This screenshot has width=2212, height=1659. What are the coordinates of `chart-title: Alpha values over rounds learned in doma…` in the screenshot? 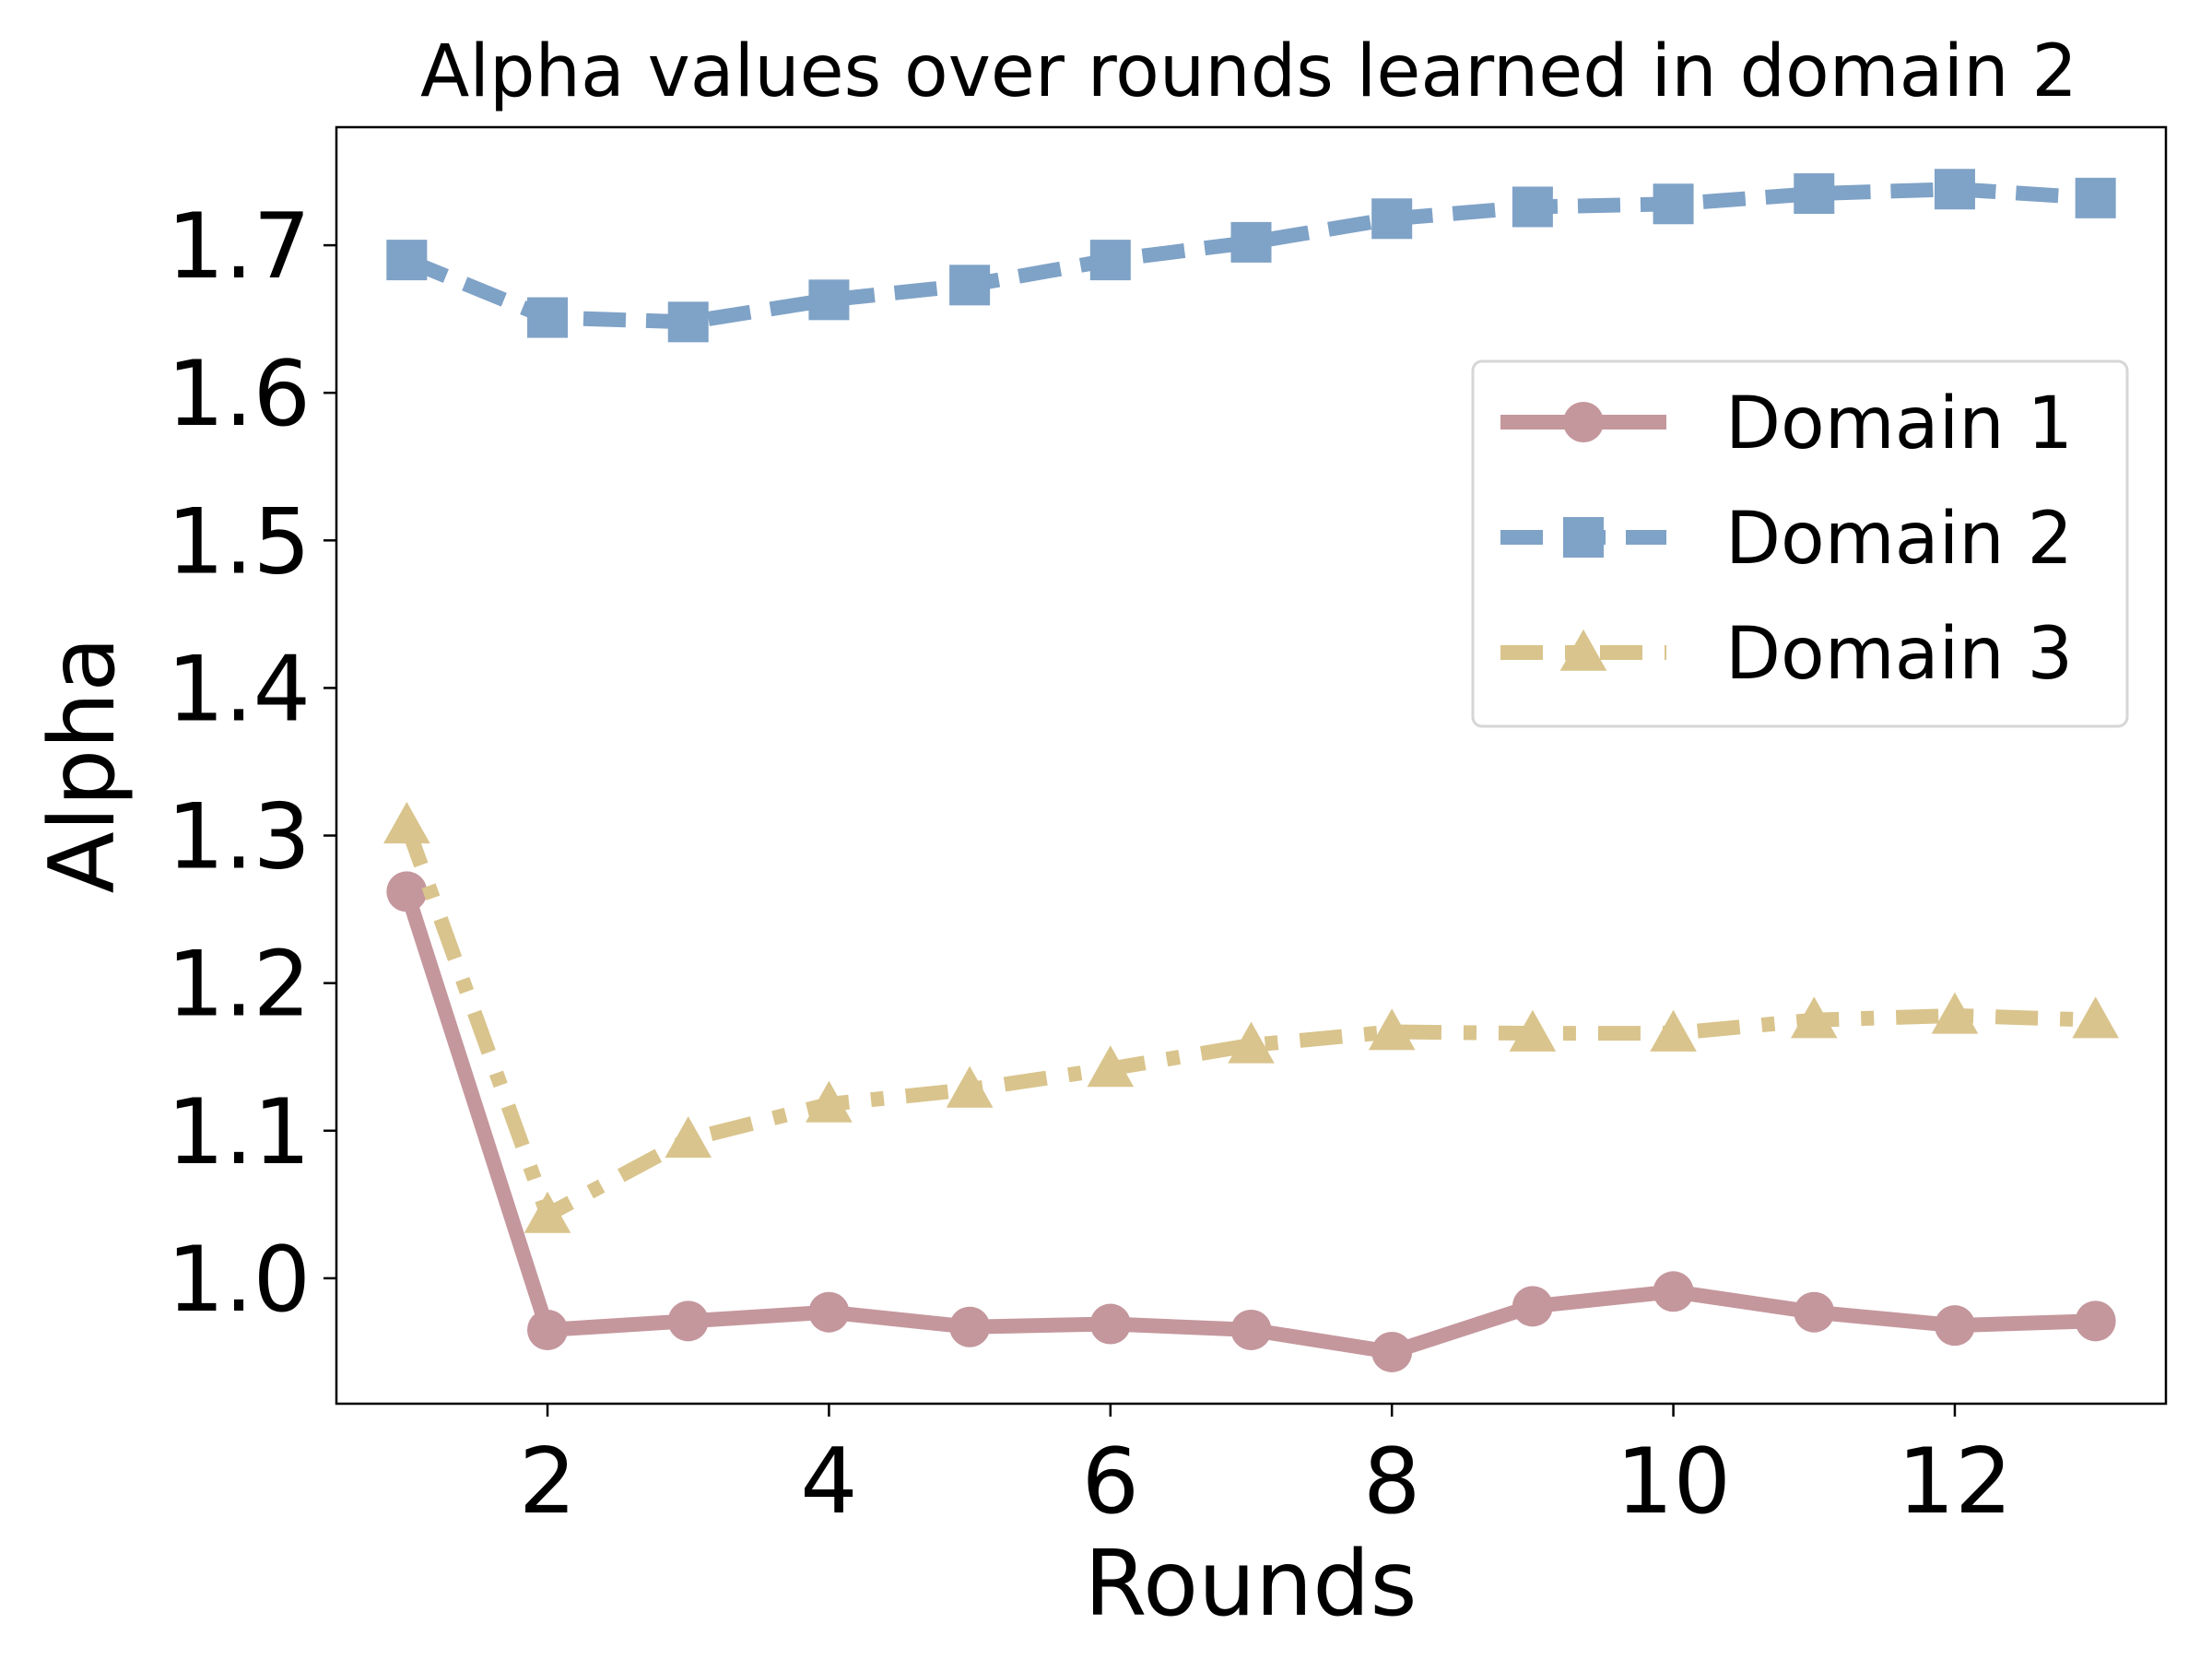 It's located at (1248, 71).